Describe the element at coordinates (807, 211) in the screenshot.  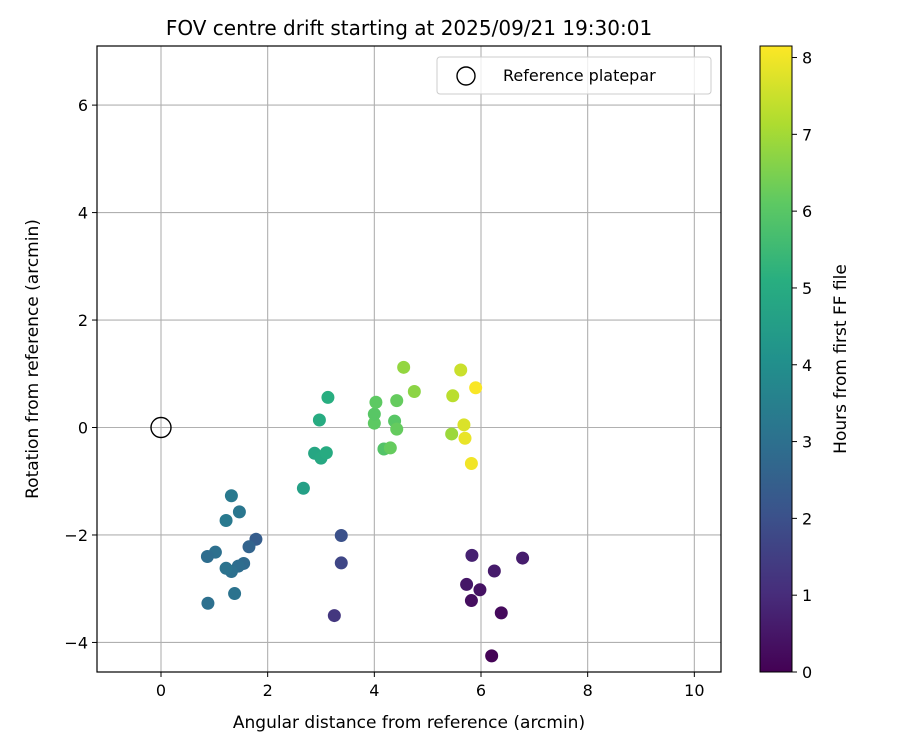
I see `colorbar-tick-label: 6` at that location.